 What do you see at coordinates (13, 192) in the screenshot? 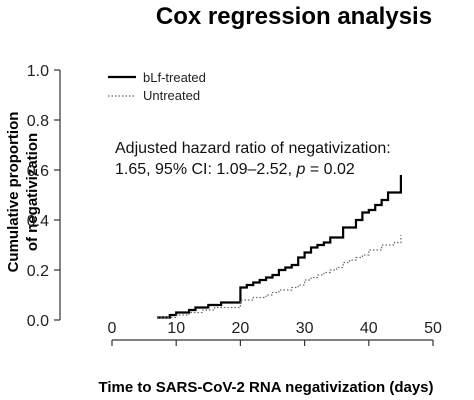
I see `y-axis-label-line1: Cumulative proportion` at bounding box center [13, 192].